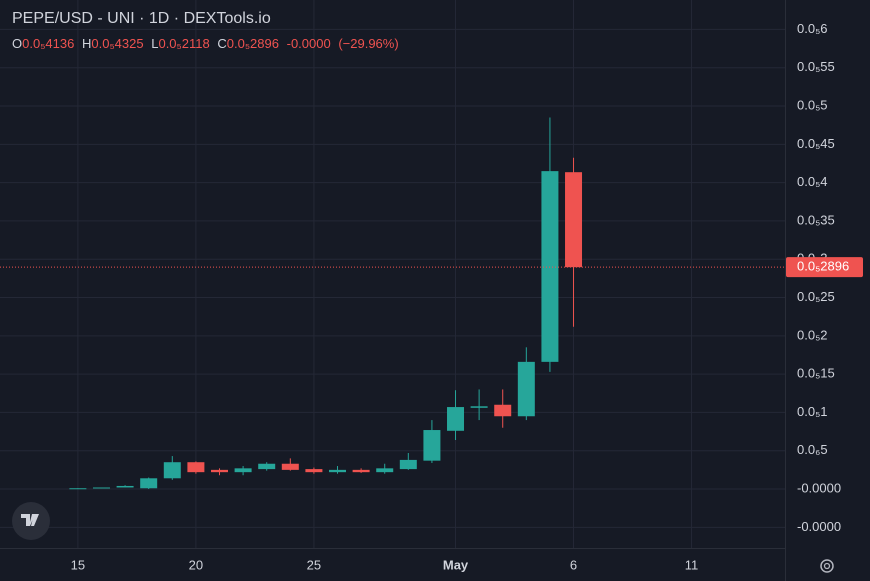 This screenshot has height=581, width=870. What do you see at coordinates (221, 43) in the screenshot?
I see `legend-key: C` at bounding box center [221, 43].